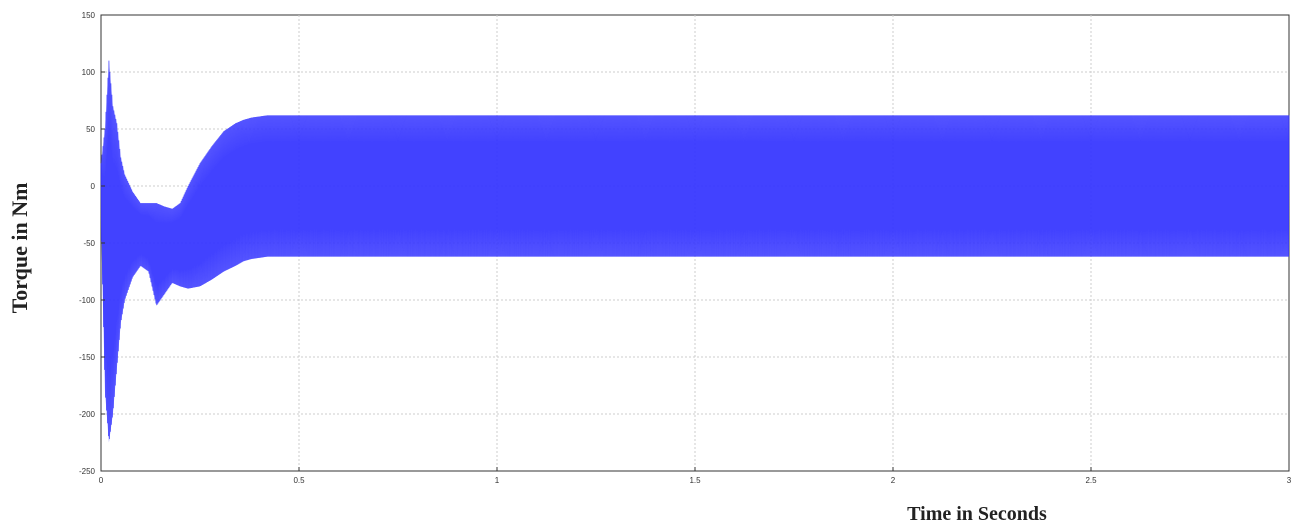  I want to click on x-tick-label: 0.5, so click(299, 480).